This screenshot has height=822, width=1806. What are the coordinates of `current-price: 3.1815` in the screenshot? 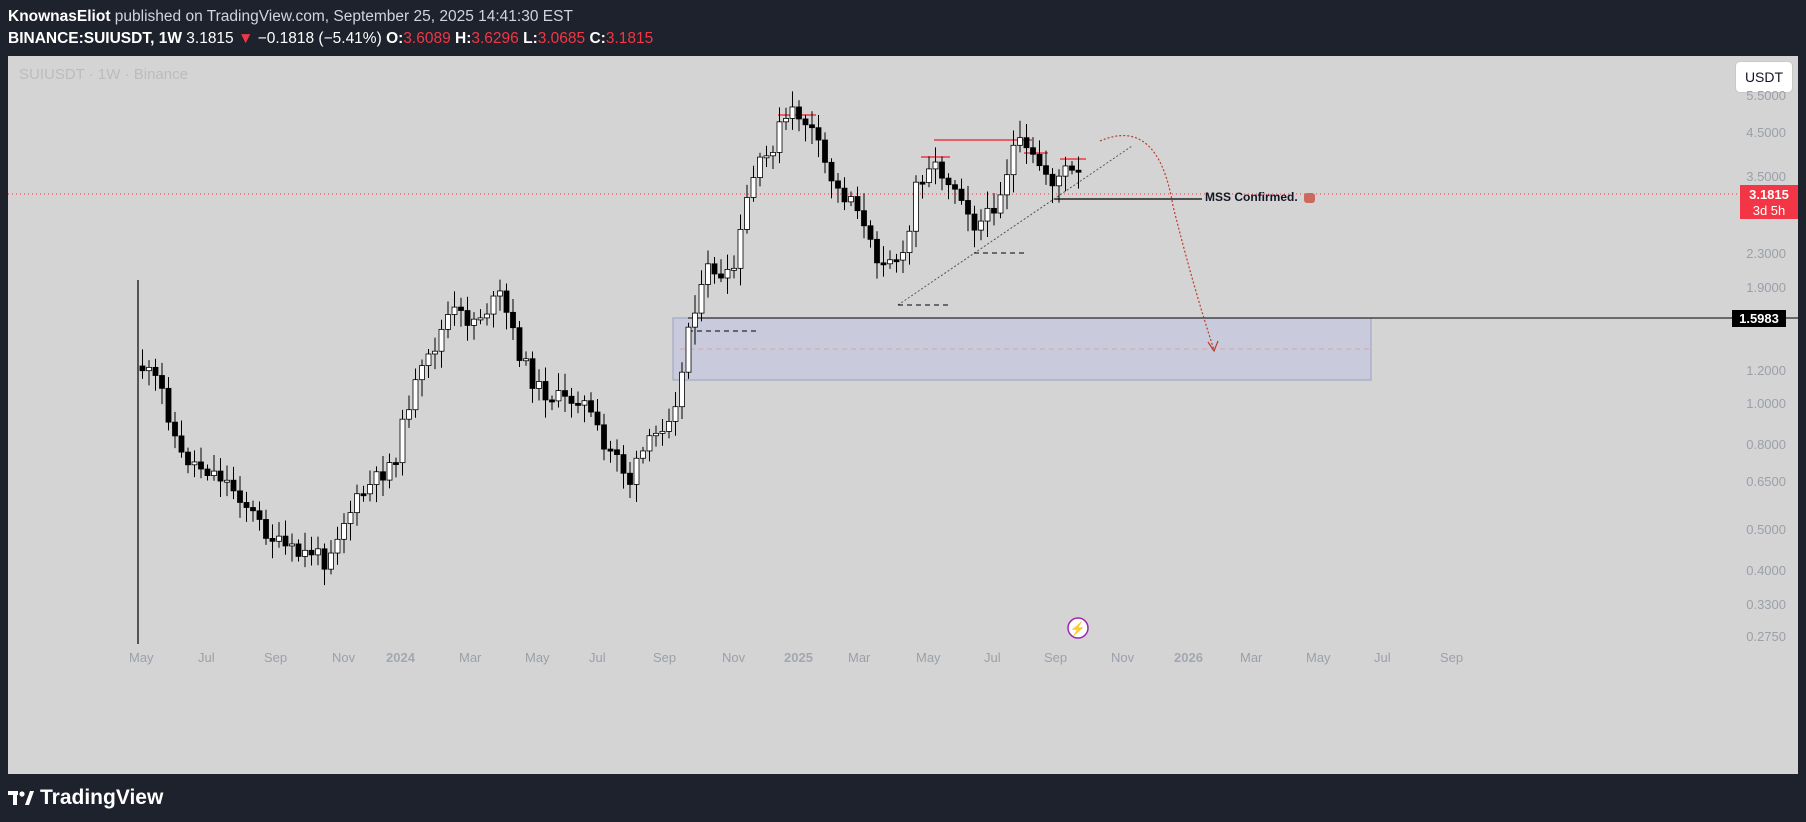 It's located at (210, 38).